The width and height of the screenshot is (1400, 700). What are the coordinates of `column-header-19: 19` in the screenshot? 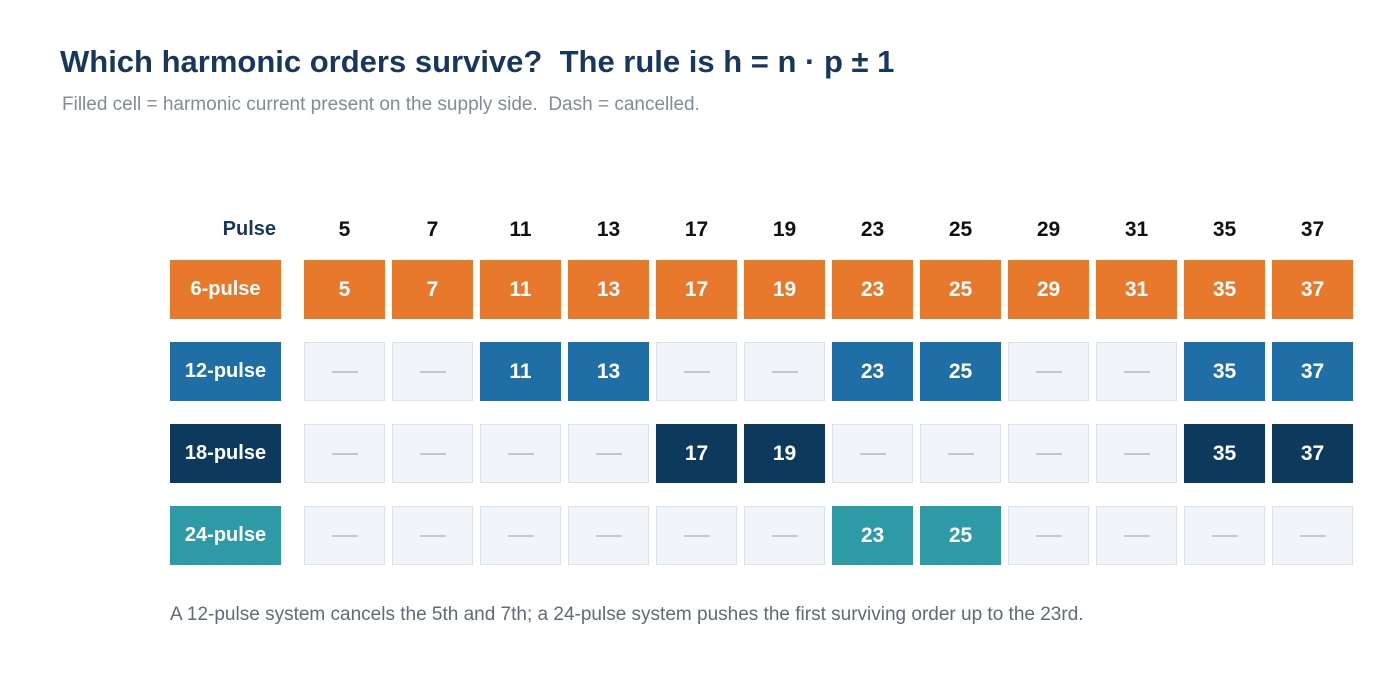 It's located at (784, 229).